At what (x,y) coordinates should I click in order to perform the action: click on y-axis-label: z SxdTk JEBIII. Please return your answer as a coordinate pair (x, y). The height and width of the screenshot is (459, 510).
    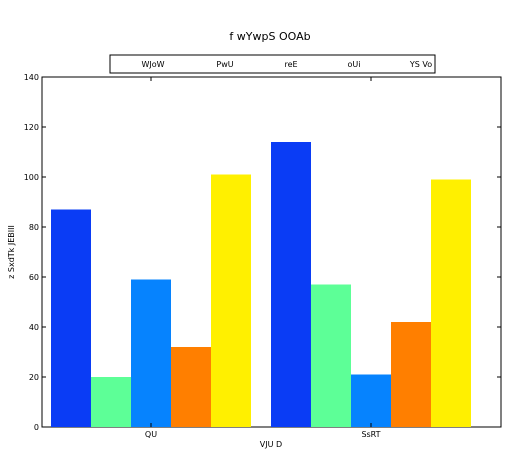
    Looking at the image, I should click on (11, 252).